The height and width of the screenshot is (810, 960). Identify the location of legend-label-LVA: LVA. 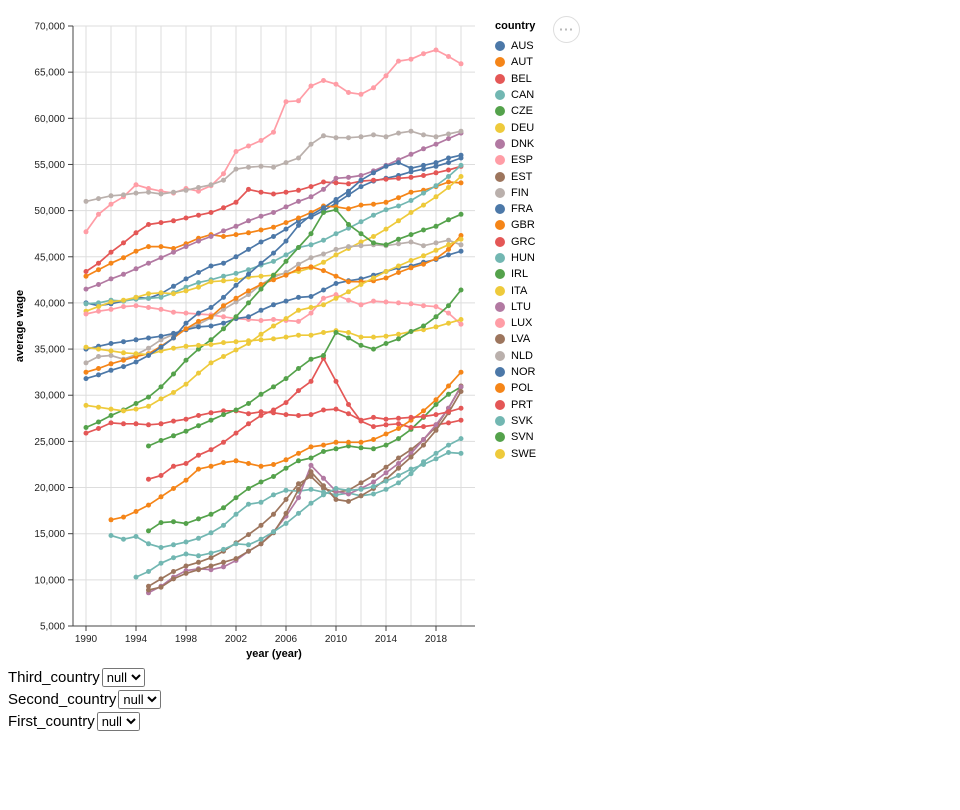
(521, 339).